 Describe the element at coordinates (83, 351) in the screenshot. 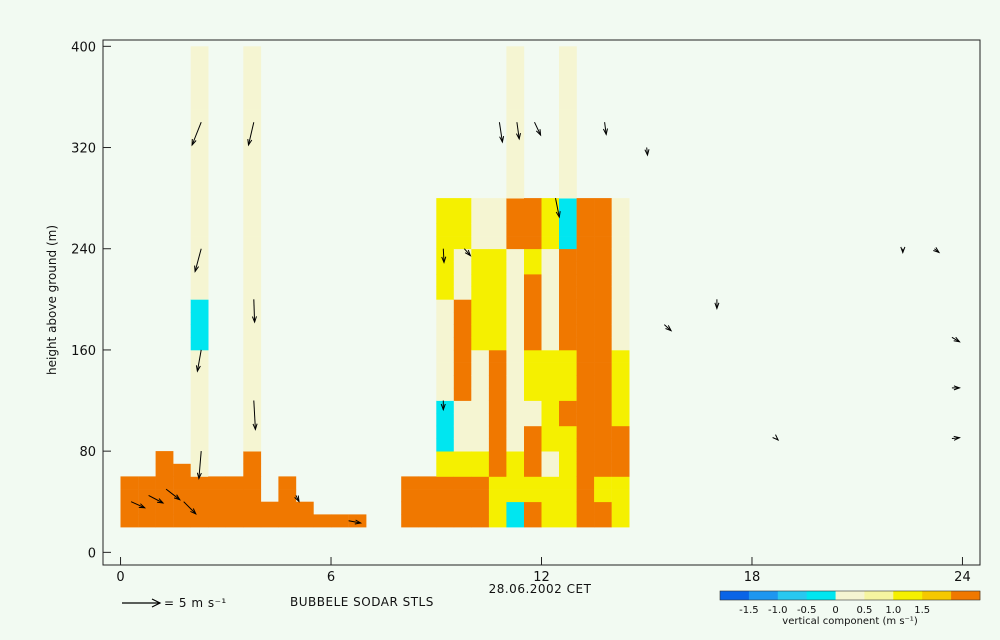

I see `y-tick-label: 160` at that location.